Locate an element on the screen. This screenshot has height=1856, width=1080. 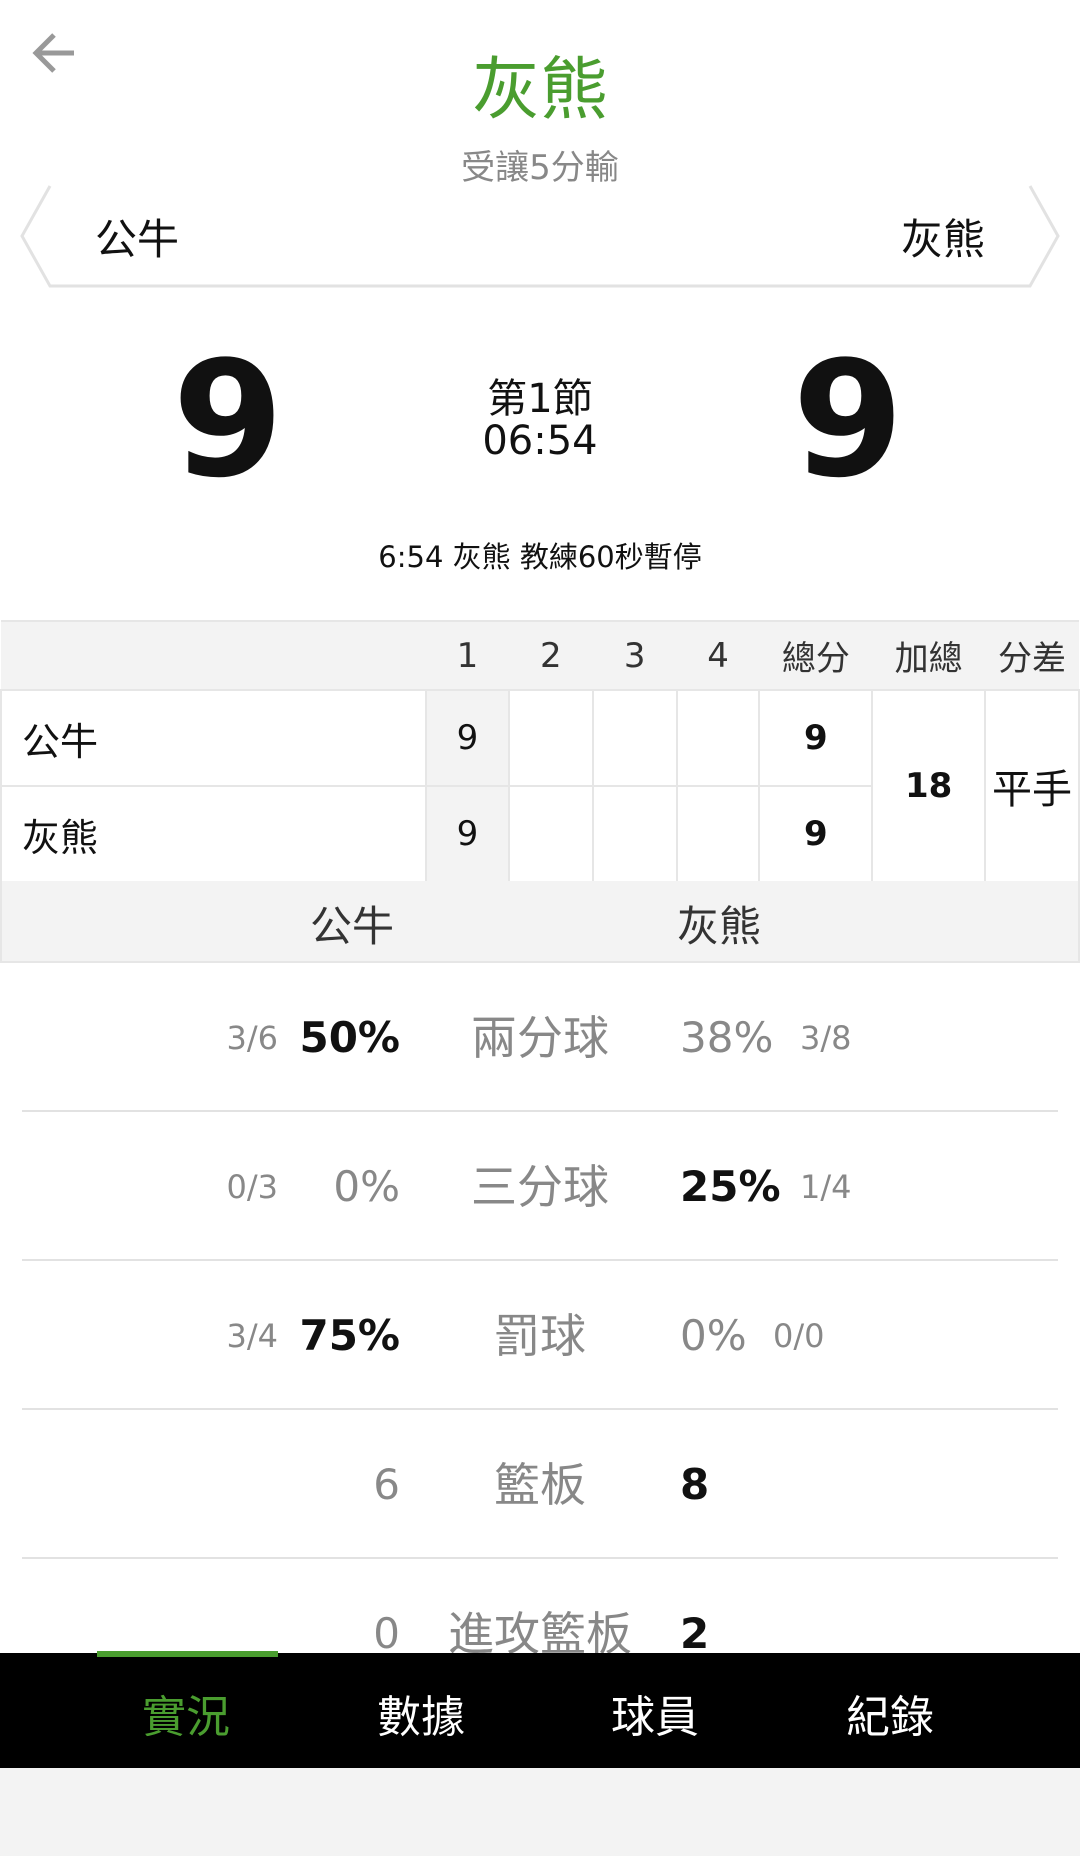
left-attempts: 3/6 is located at coordinates (252, 1038).